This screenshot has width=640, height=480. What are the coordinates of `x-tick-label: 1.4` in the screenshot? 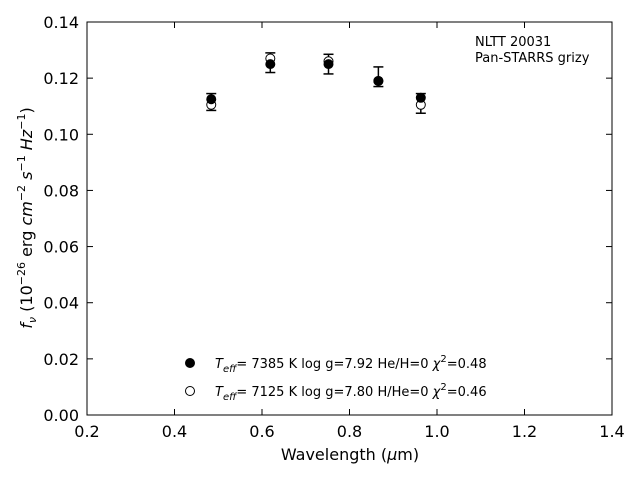 It's located at (611, 431).